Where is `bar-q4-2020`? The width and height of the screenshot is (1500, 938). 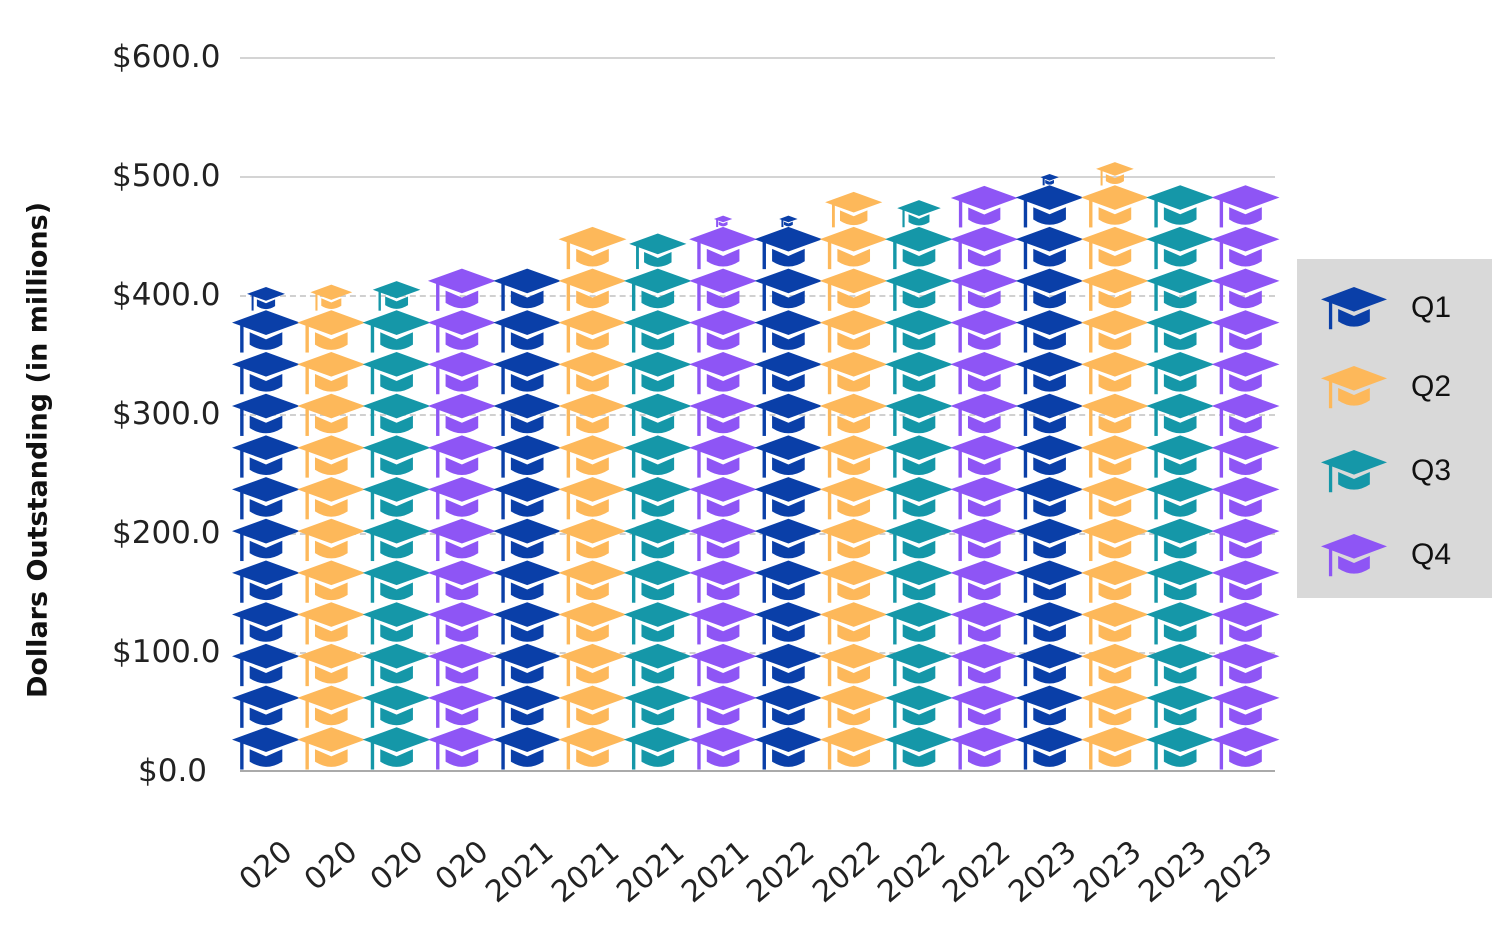 bar-q4-2020 is located at coordinates (461, 519).